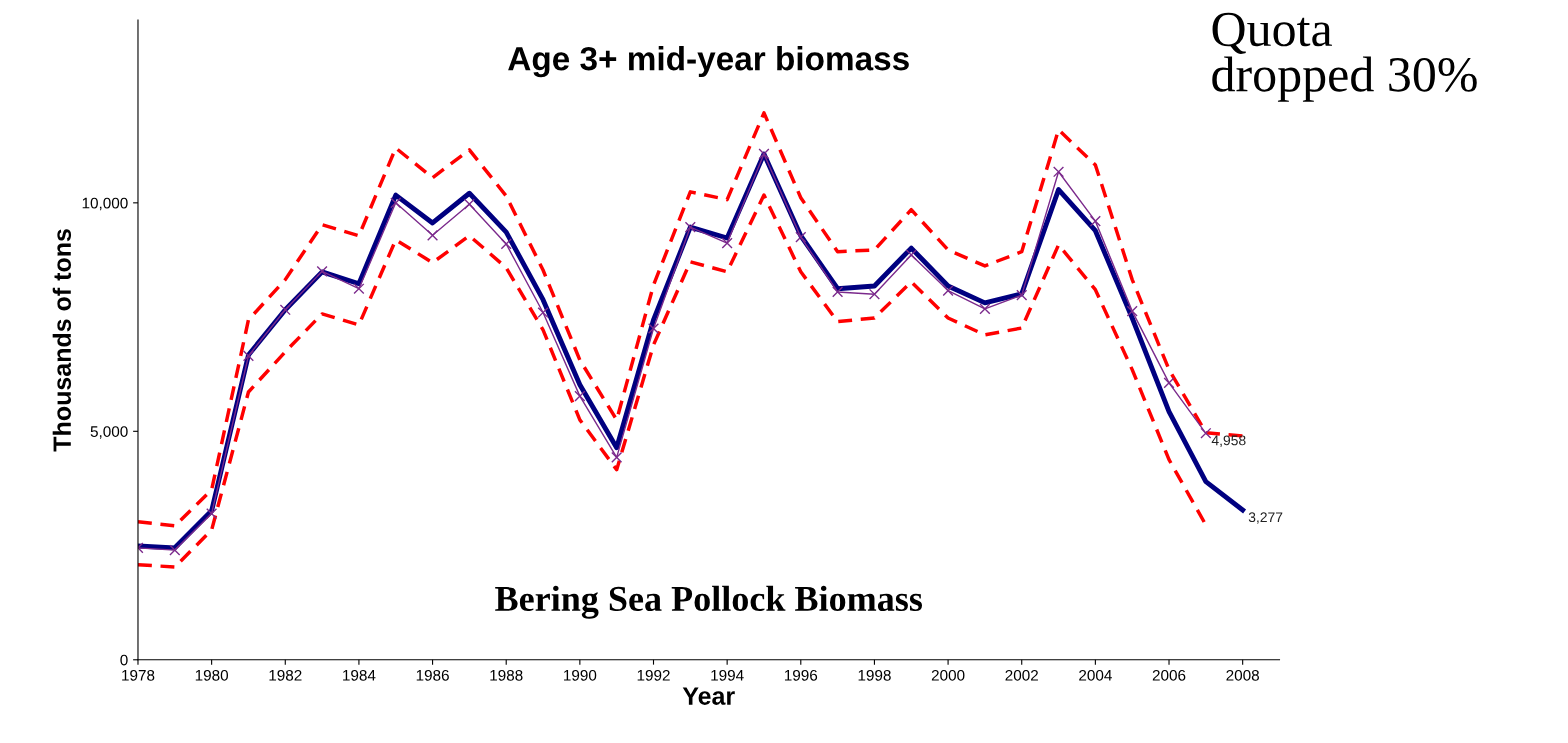  What do you see at coordinates (580, 675) in the screenshot?
I see `x-tick-label: 1990` at bounding box center [580, 675].